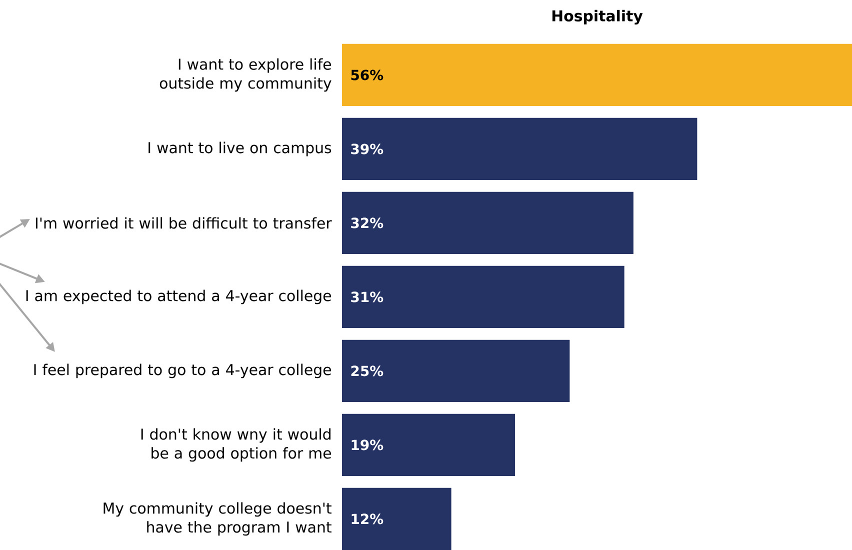 The width and height of the screenshot is (852, 550). I want to click on data-label: 39%, so click(367, 149).